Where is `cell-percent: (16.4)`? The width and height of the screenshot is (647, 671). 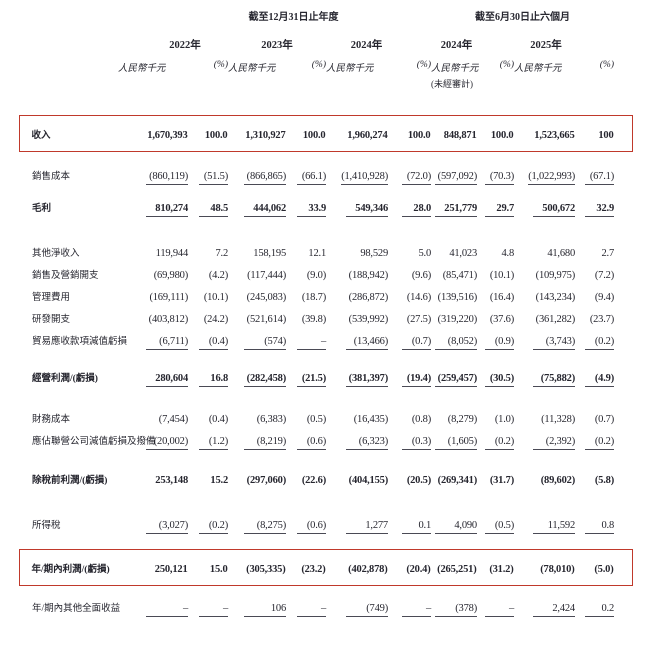 cell-percent: (16.4) is located at coordinates (495, 298).